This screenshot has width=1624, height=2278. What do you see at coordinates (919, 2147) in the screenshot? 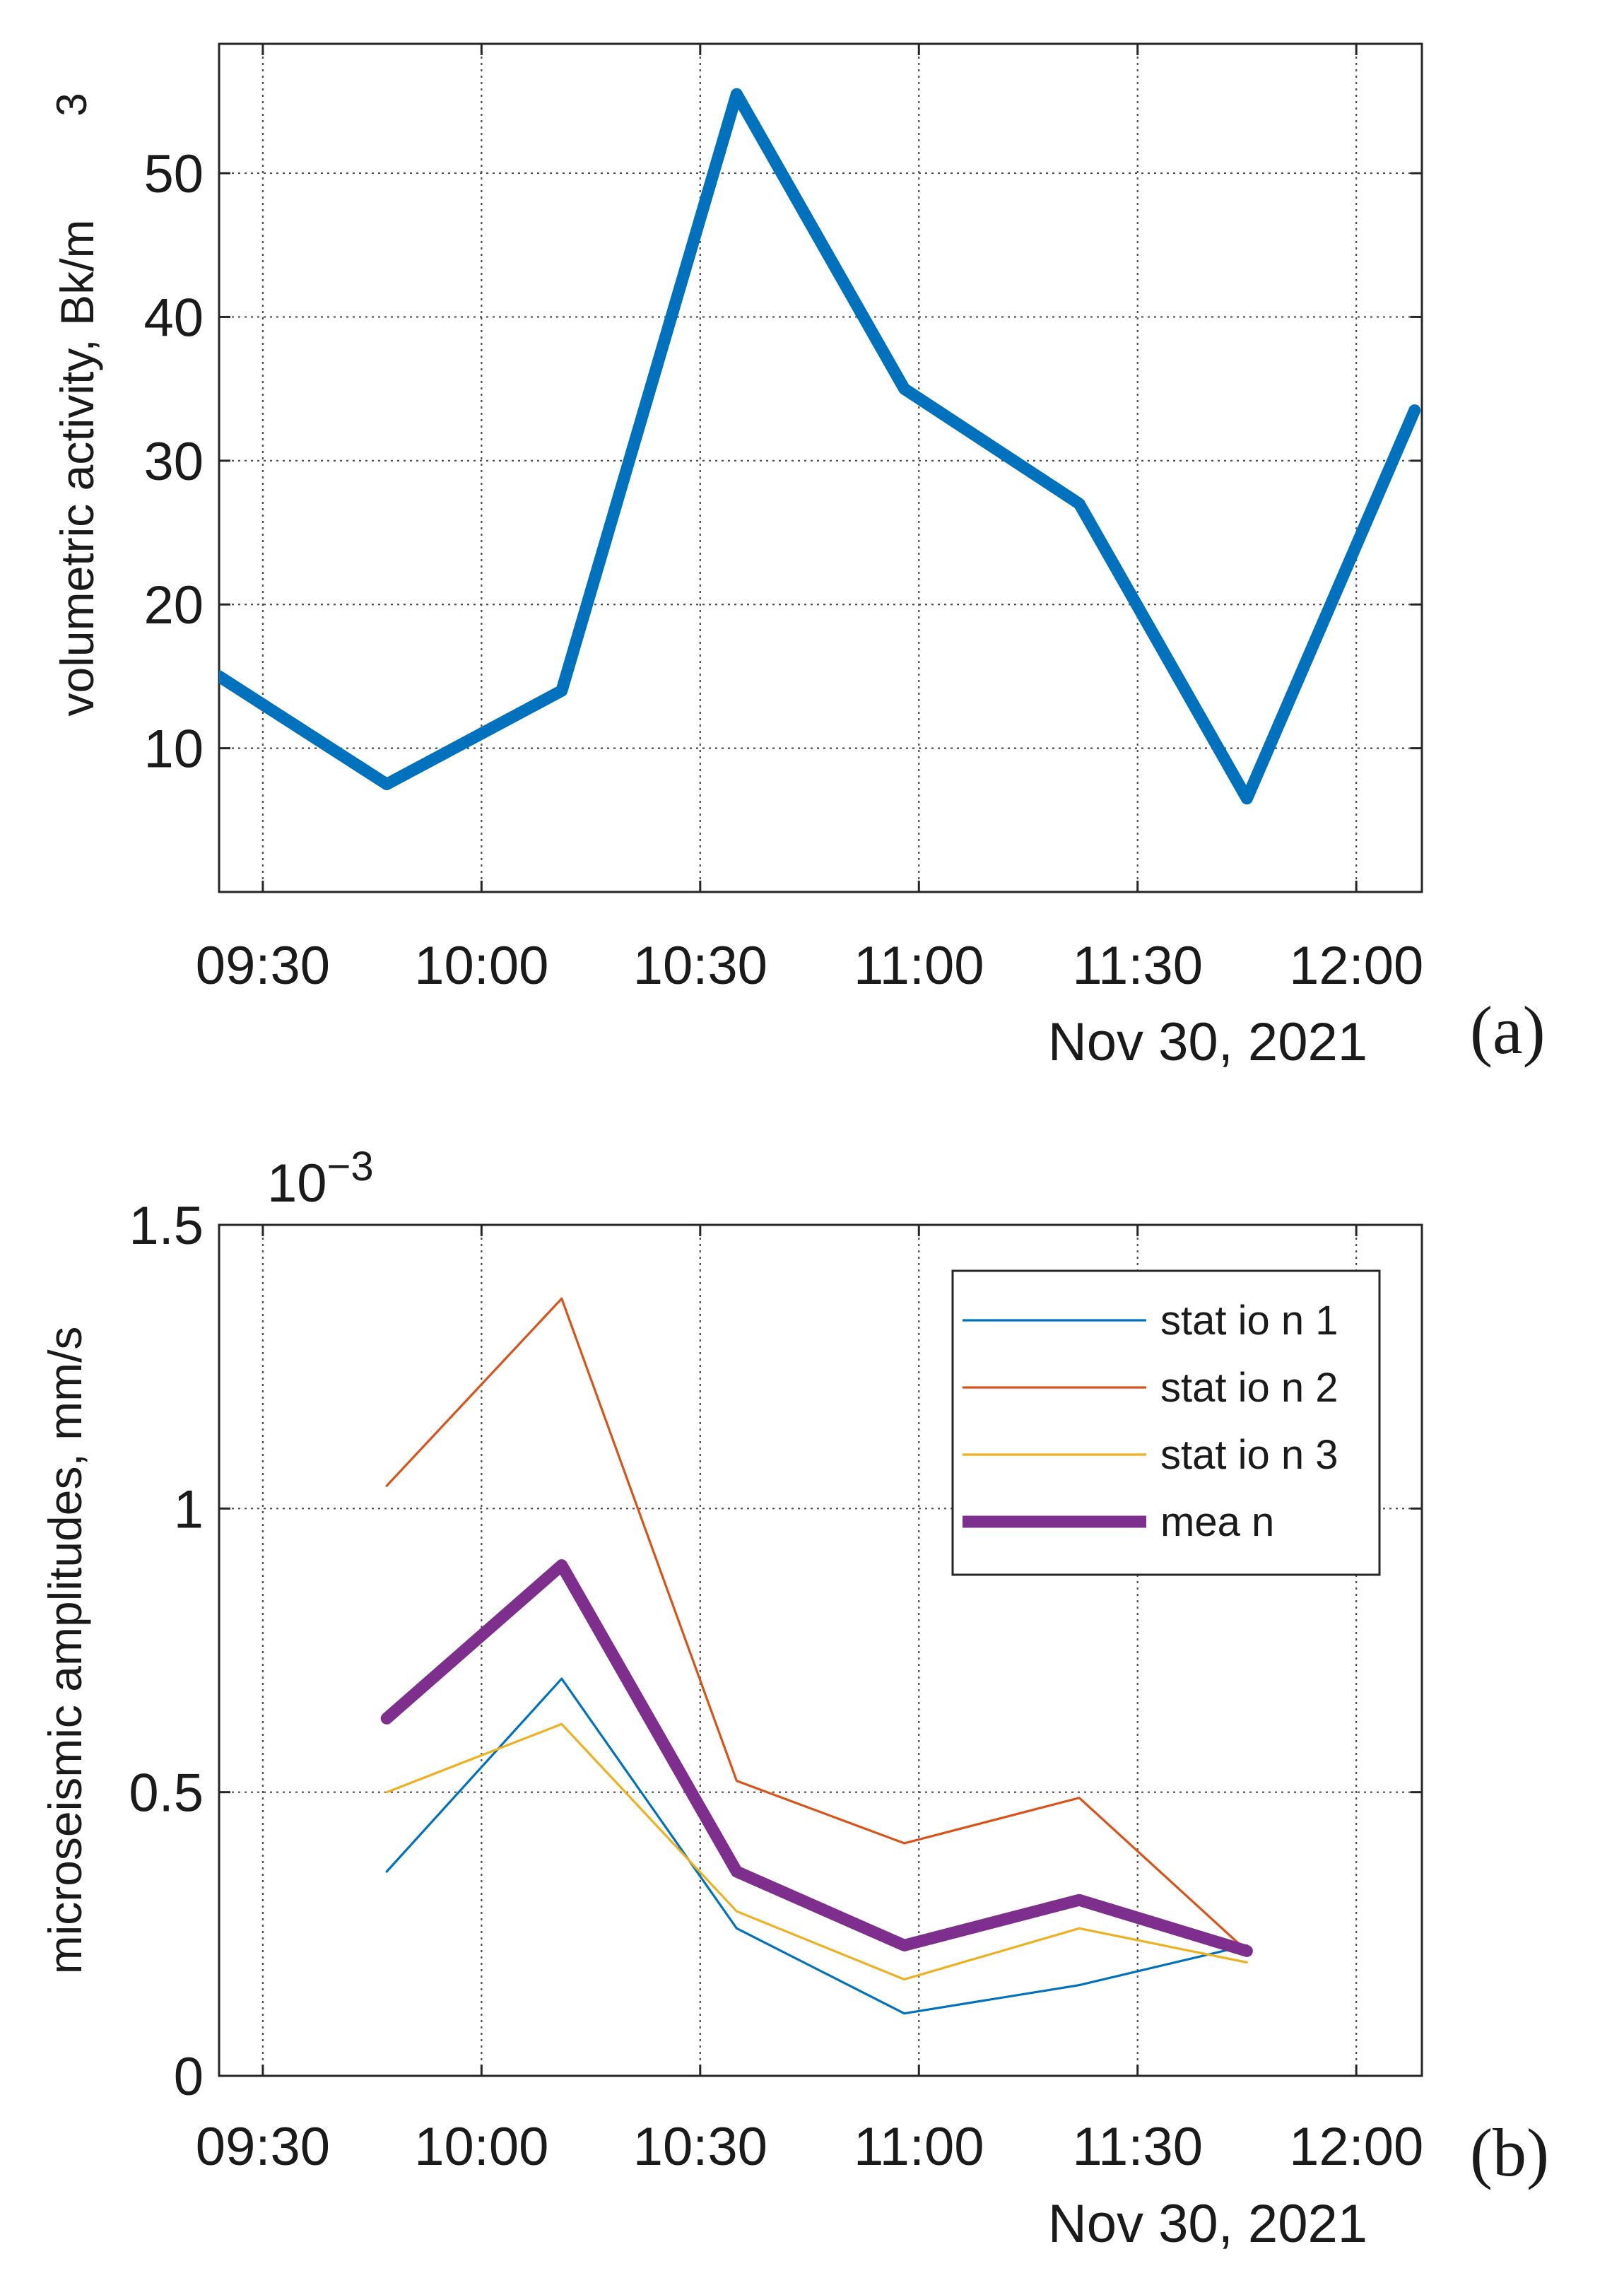
I see `panel-b-x-tick-label: 11:00` at bounding box center [919, 2147].